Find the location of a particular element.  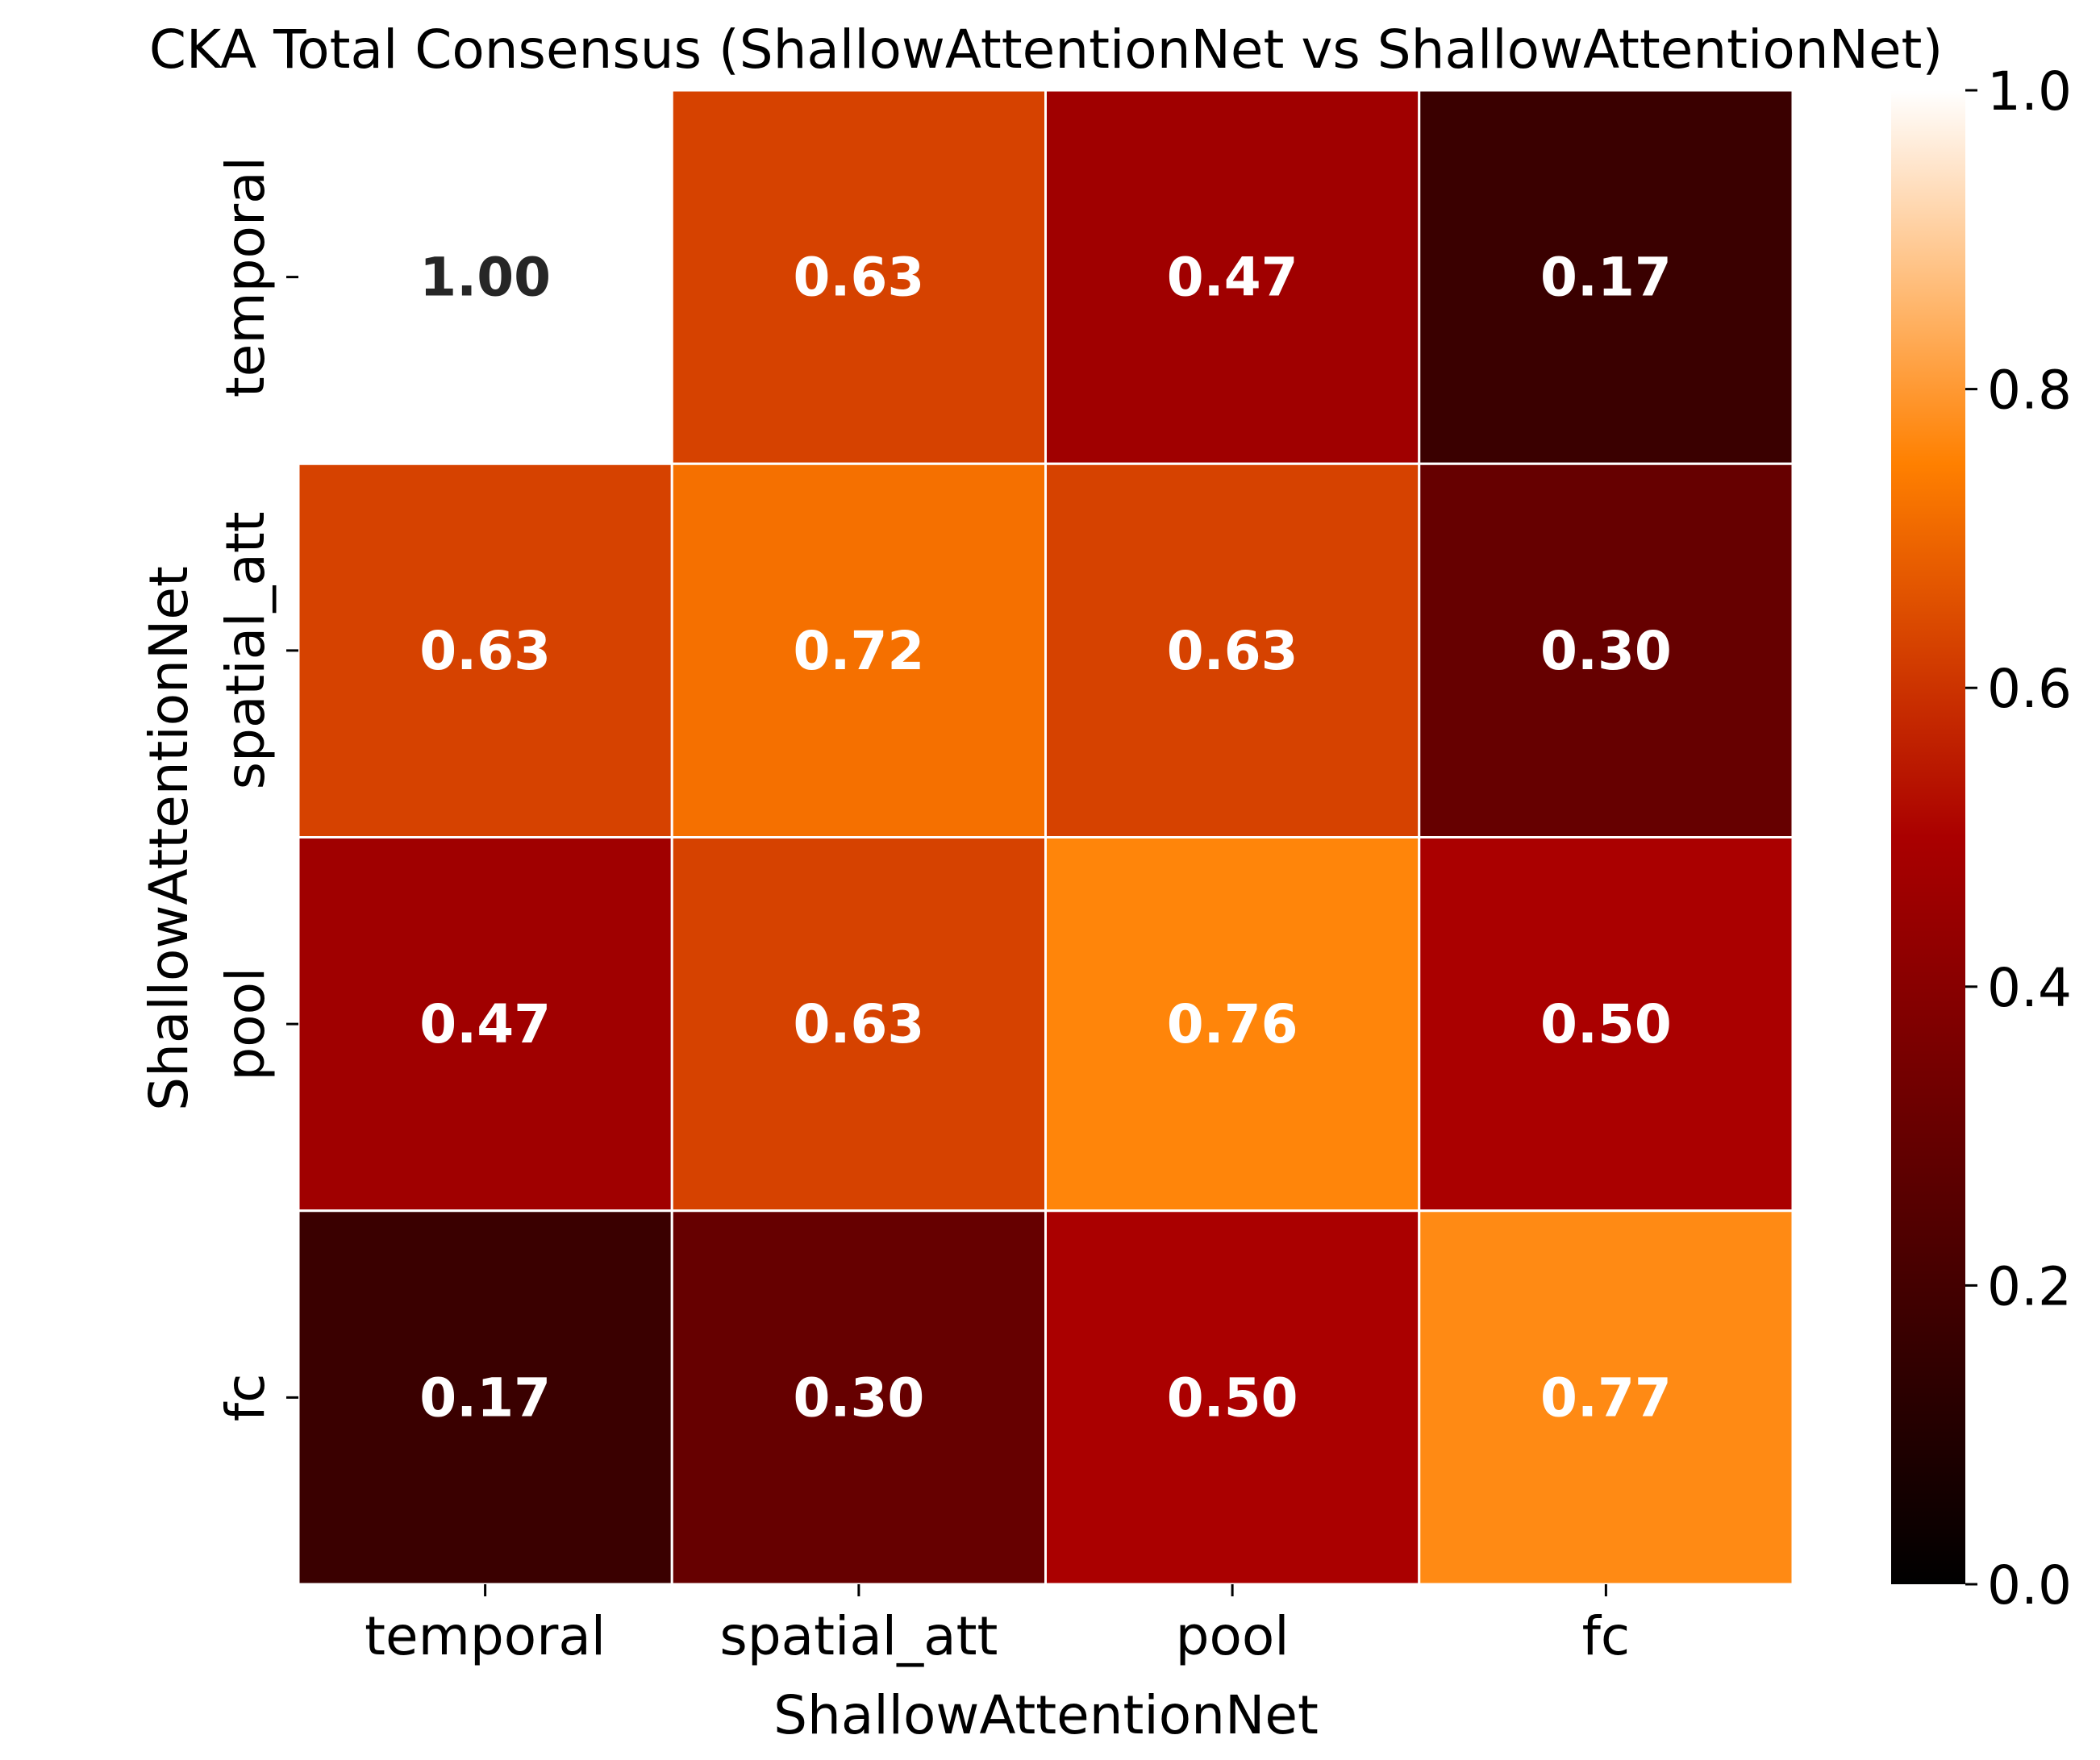

x-tick-label: fc is located at coordinates (1606, 1636).